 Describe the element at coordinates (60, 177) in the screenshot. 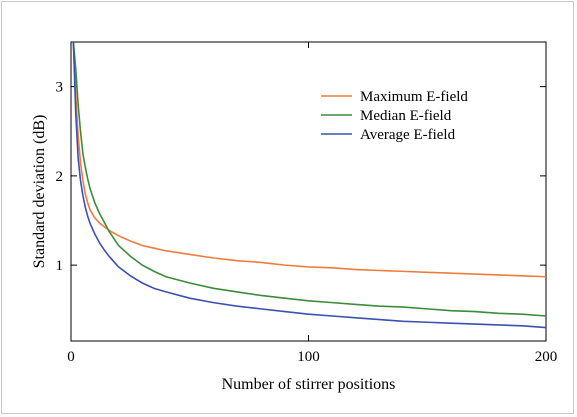

I see `y-tick-label: 2` at that location.